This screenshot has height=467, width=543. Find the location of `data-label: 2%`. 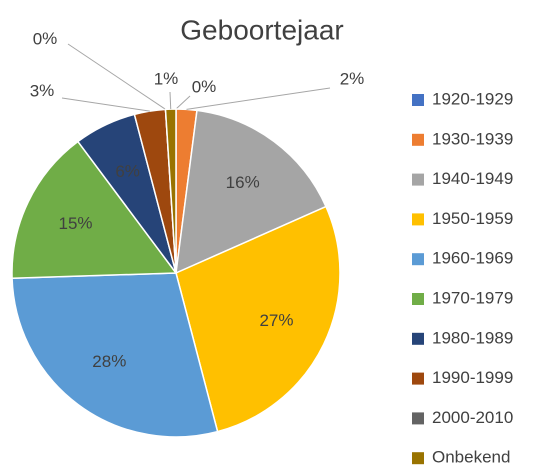

data-label: 2% is located at coordinates (352, 78).